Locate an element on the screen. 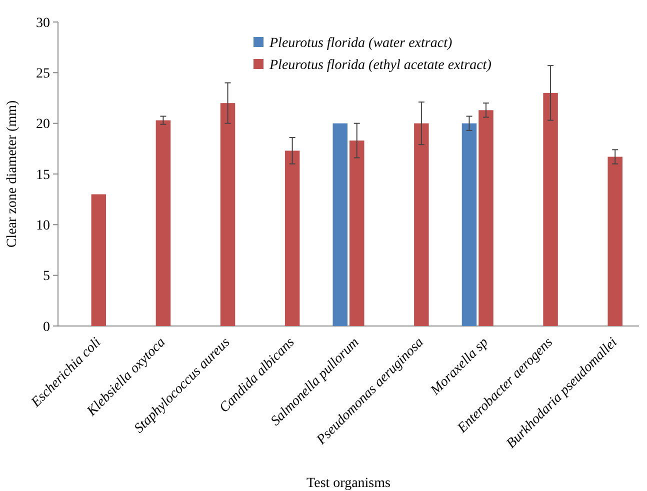 The image size is (647, 491). x-axis-title: Test organisms is located at coordinates (348, 483).